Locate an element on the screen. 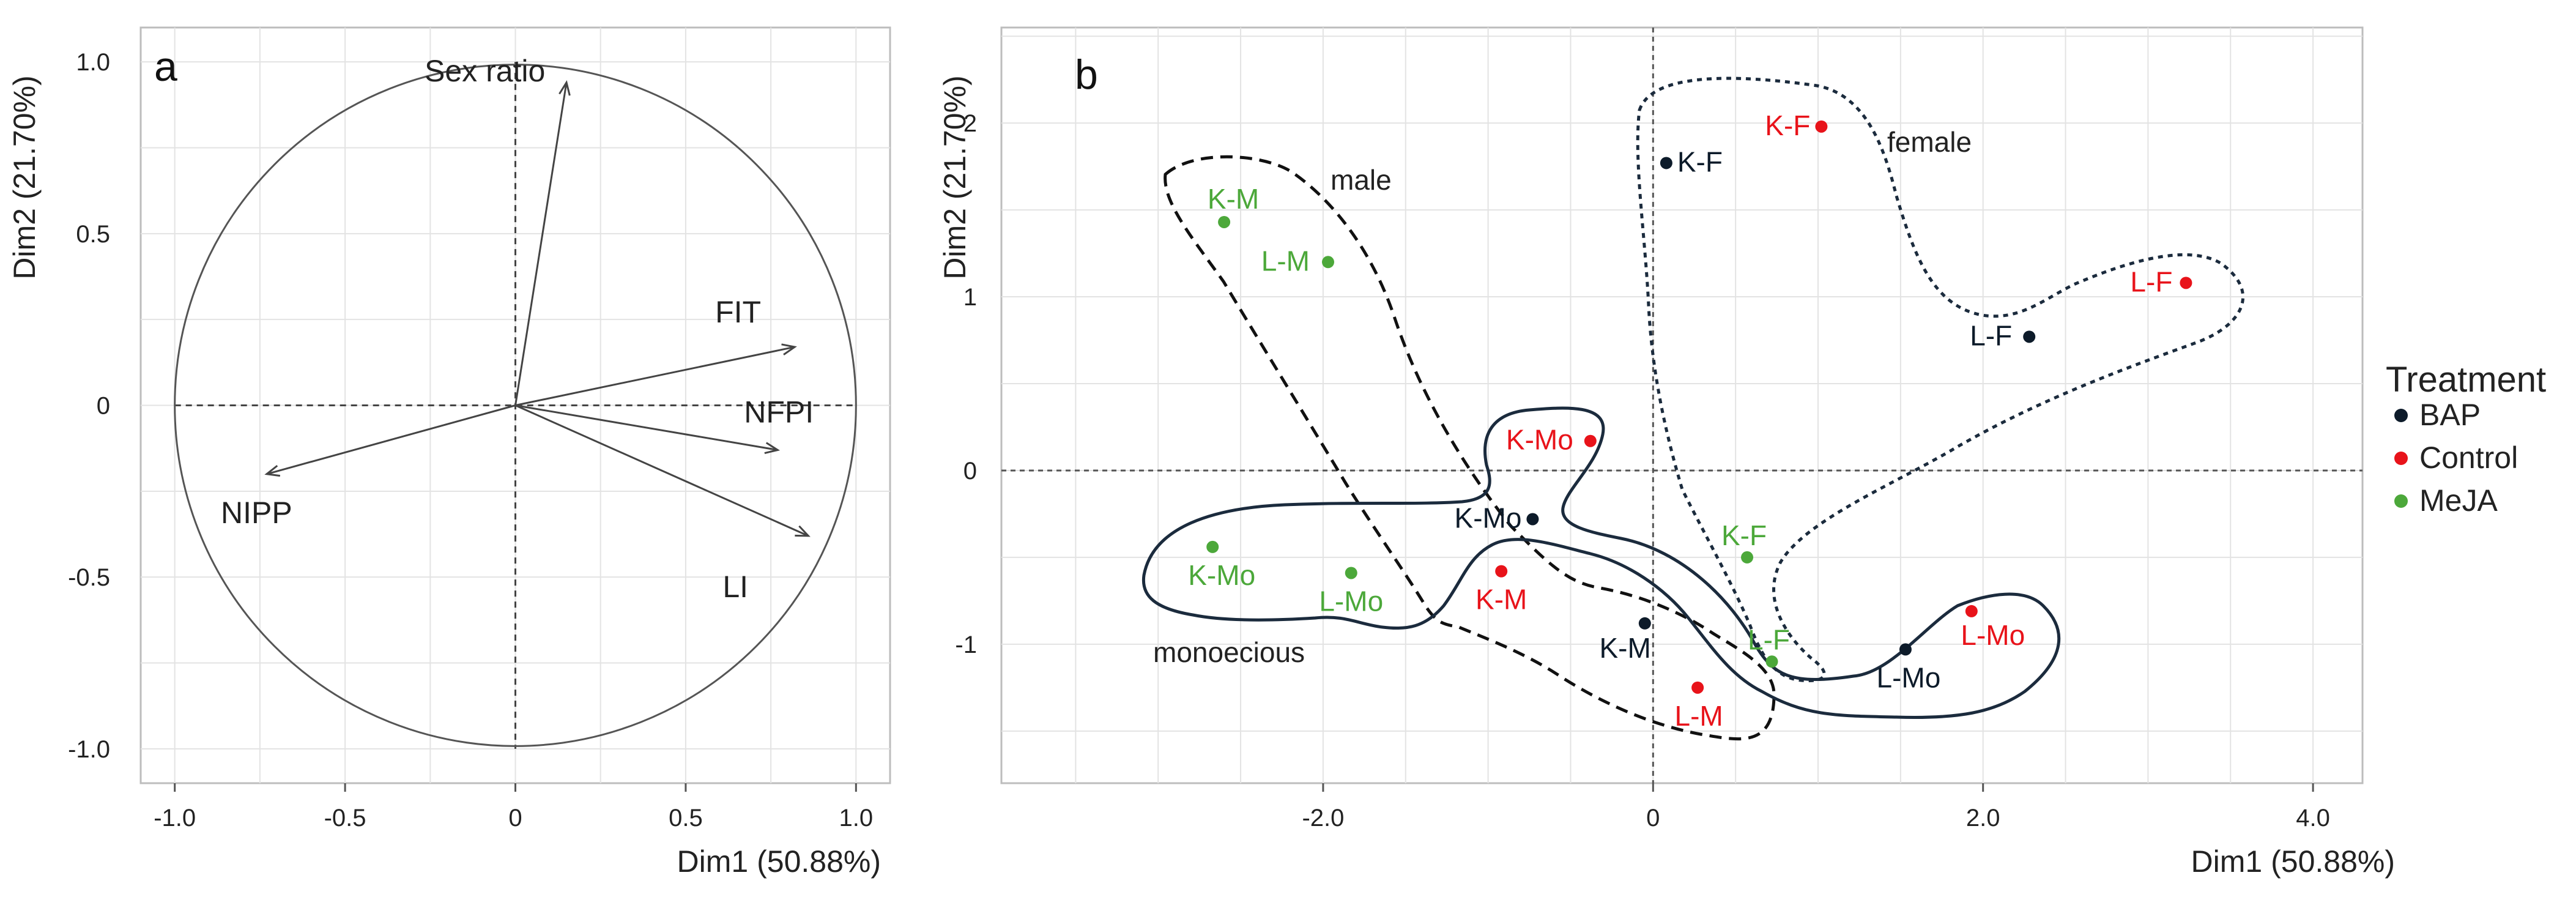  monoecious-group-outline is located at coordinates (1601, 562).